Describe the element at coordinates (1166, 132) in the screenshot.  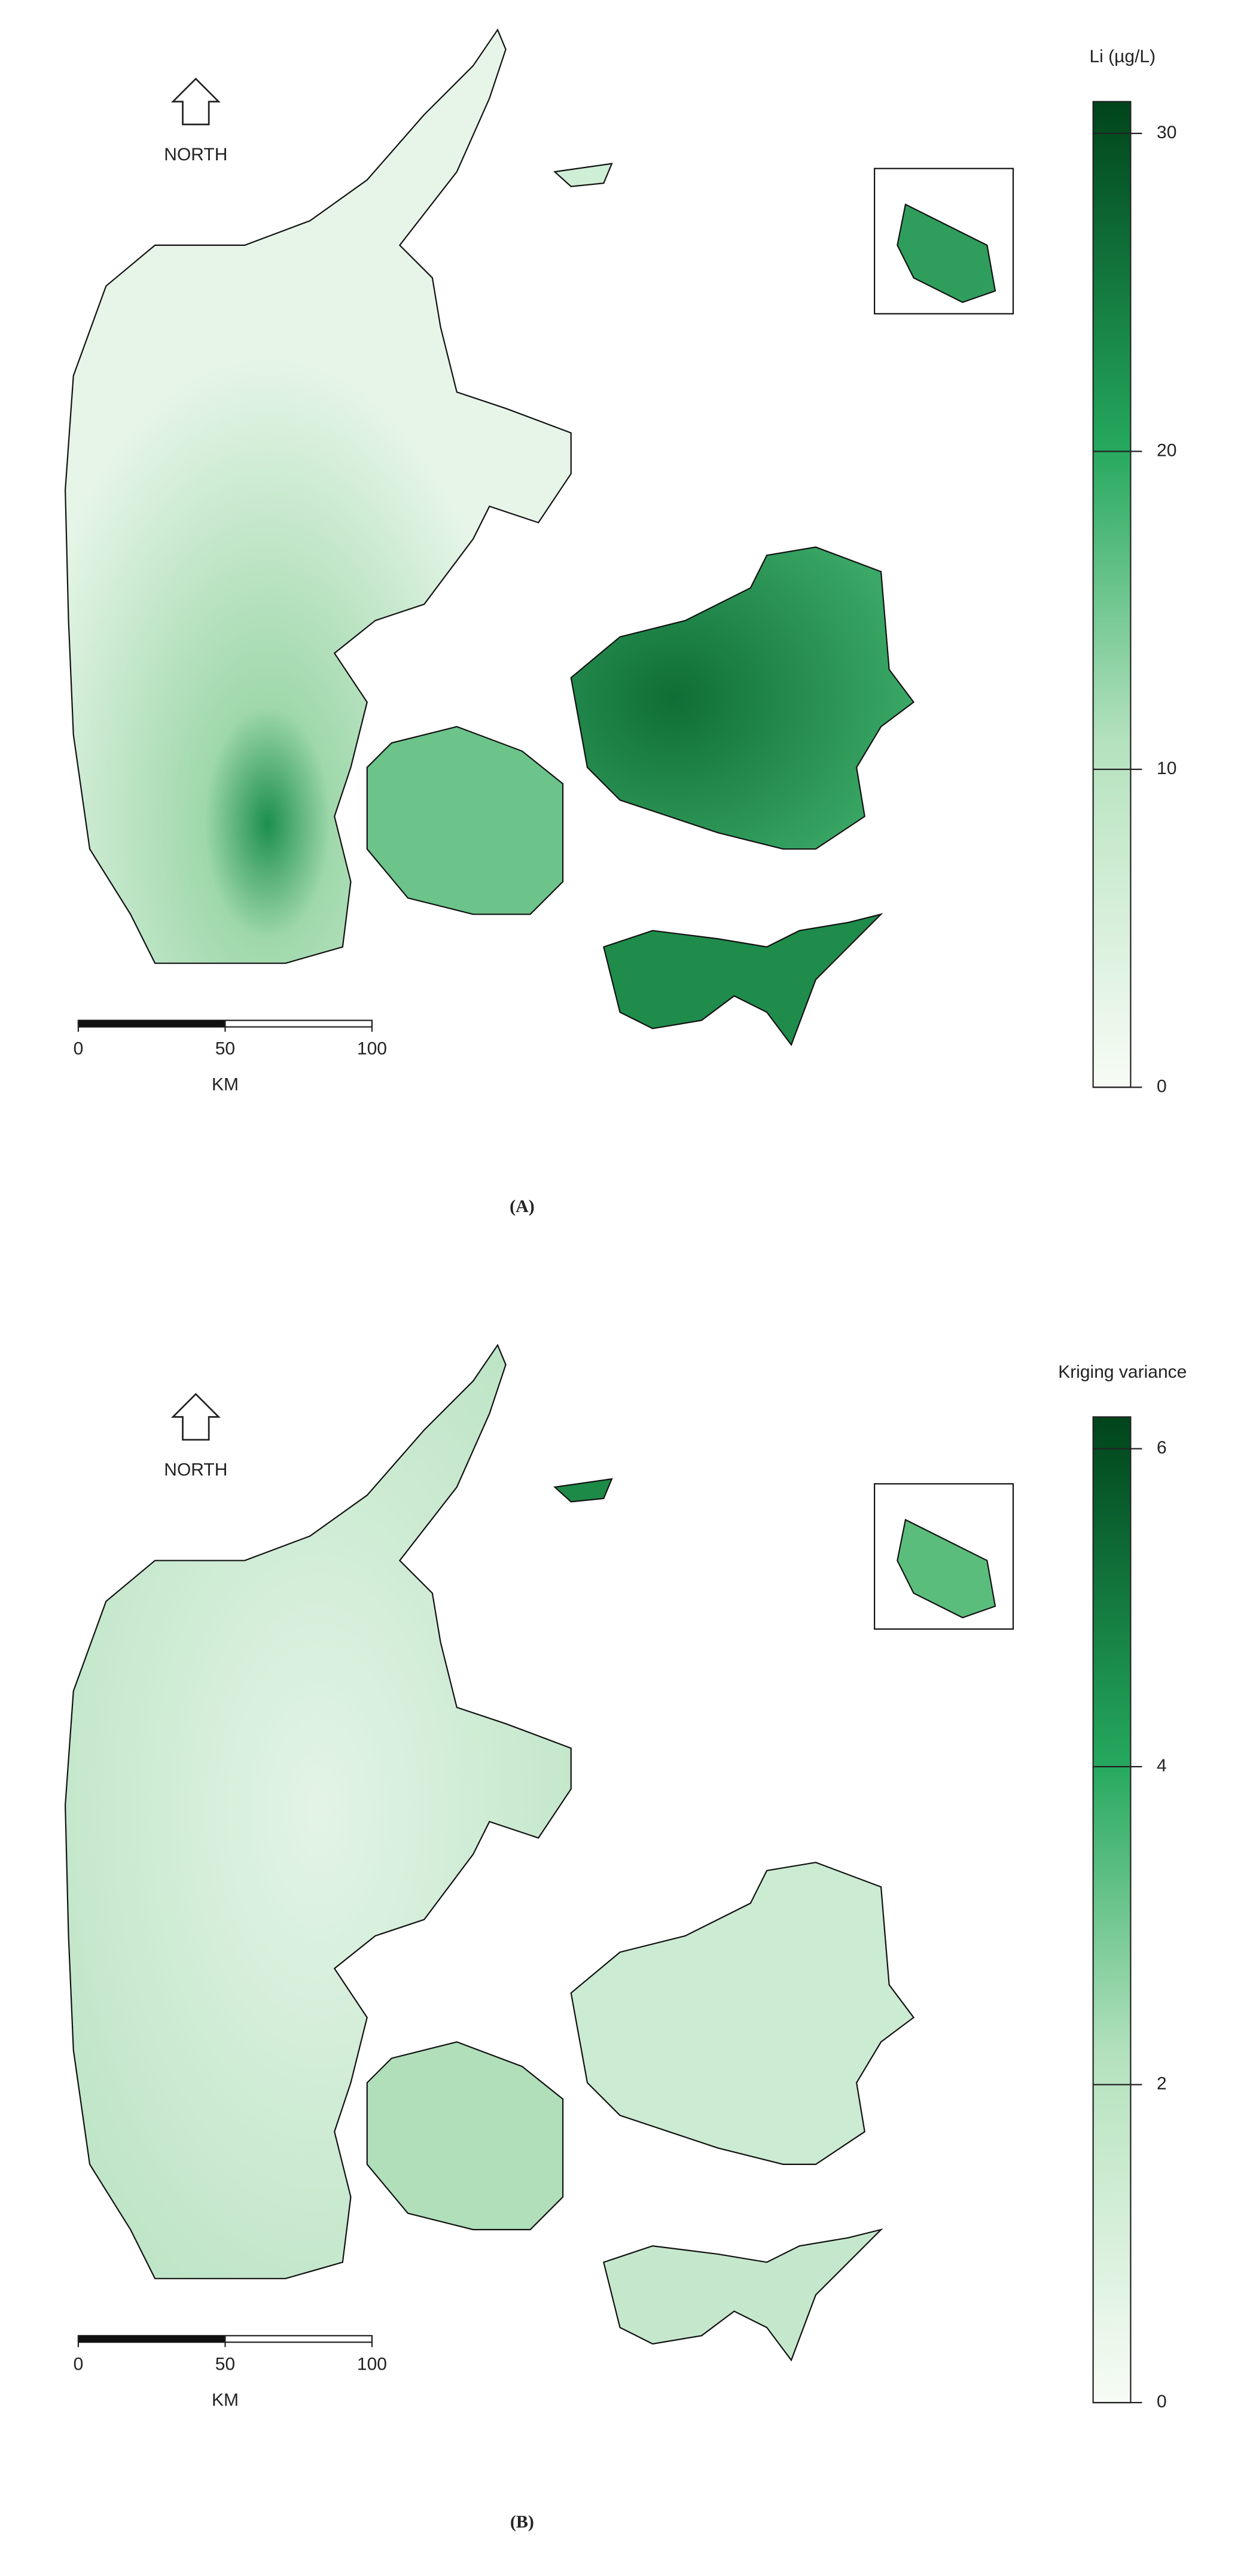
I see `colorbar-tick-label: 30` at that location.